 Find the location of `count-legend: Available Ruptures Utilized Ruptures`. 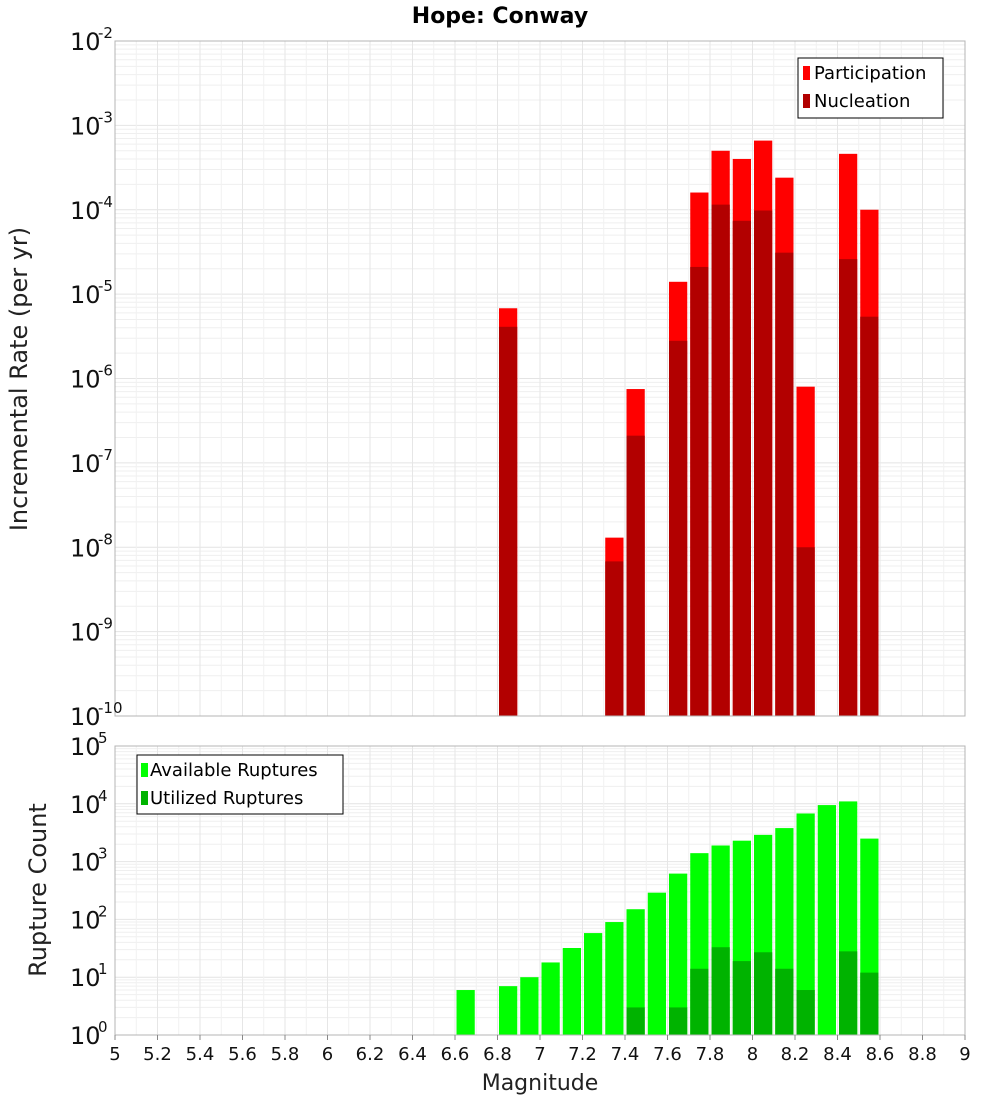

count-legend: Available Ruptures Utilized Ruptures is located at coordinates (240, 784).